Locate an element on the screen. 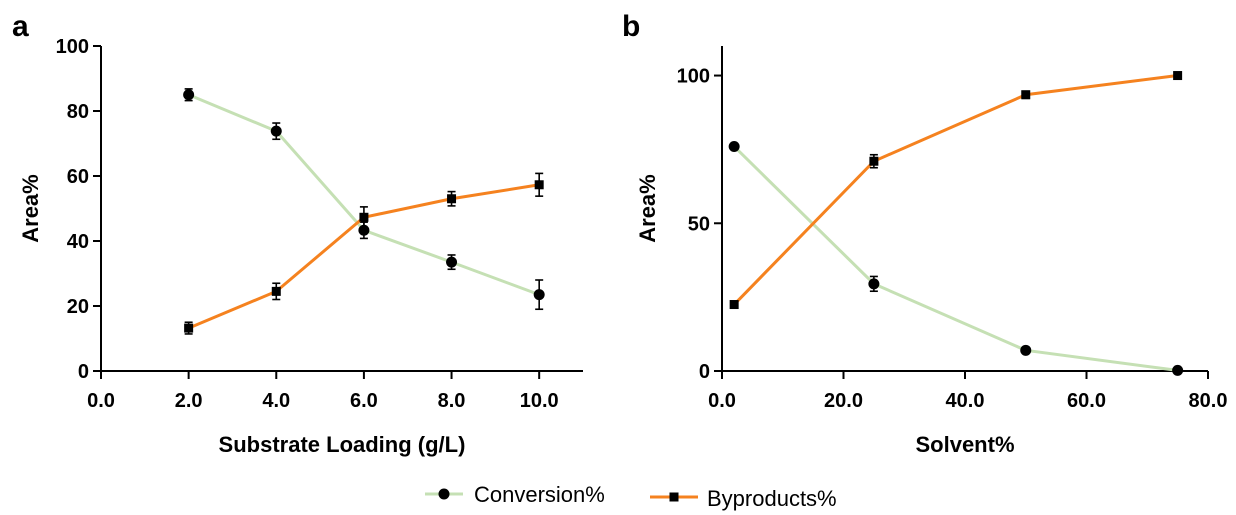 The height and width of the screenshot is (515, 1236). series-byproducts is located at coordinates (364, 253).